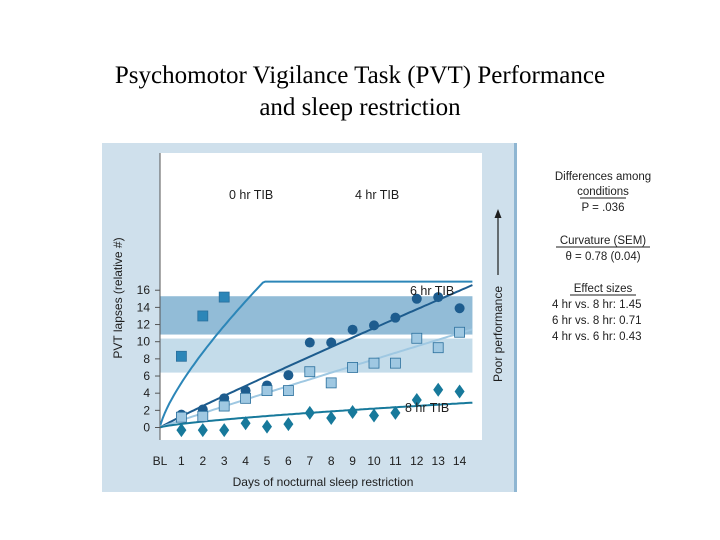 The width and height of the screenshot is (720, 540). What do you see at coordinates (146, 376) in the screenshot?
I see `y-tick-label: 6` at bounding box center [146, 376].